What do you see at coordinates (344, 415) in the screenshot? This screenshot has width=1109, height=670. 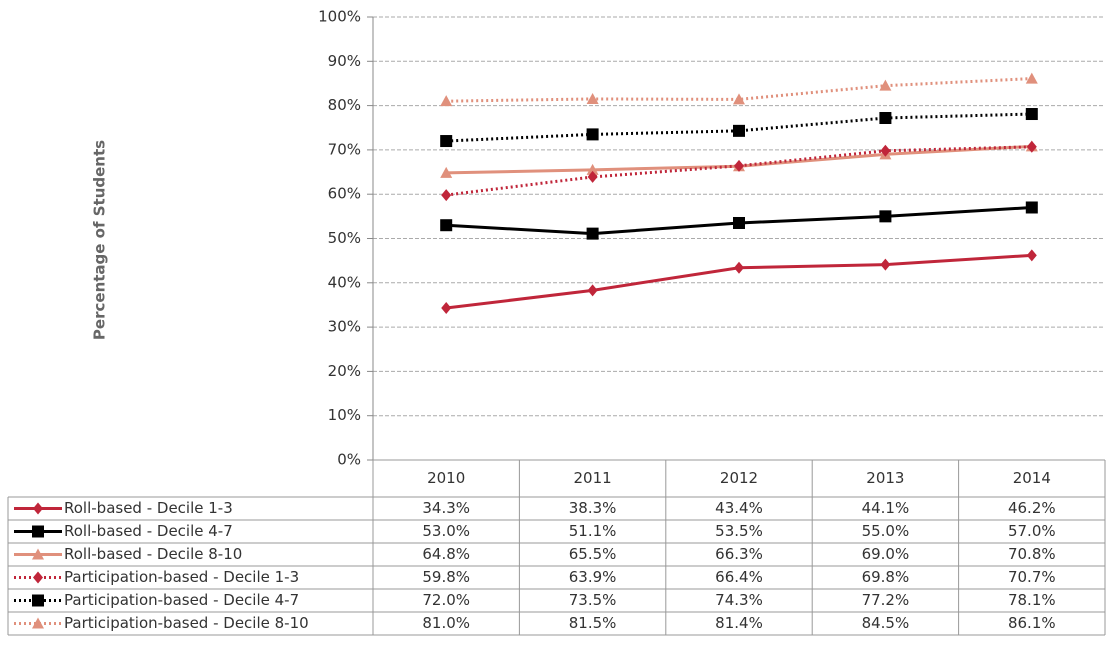 I see `y-tick-label: 10%` at bounding box center [344, 415].